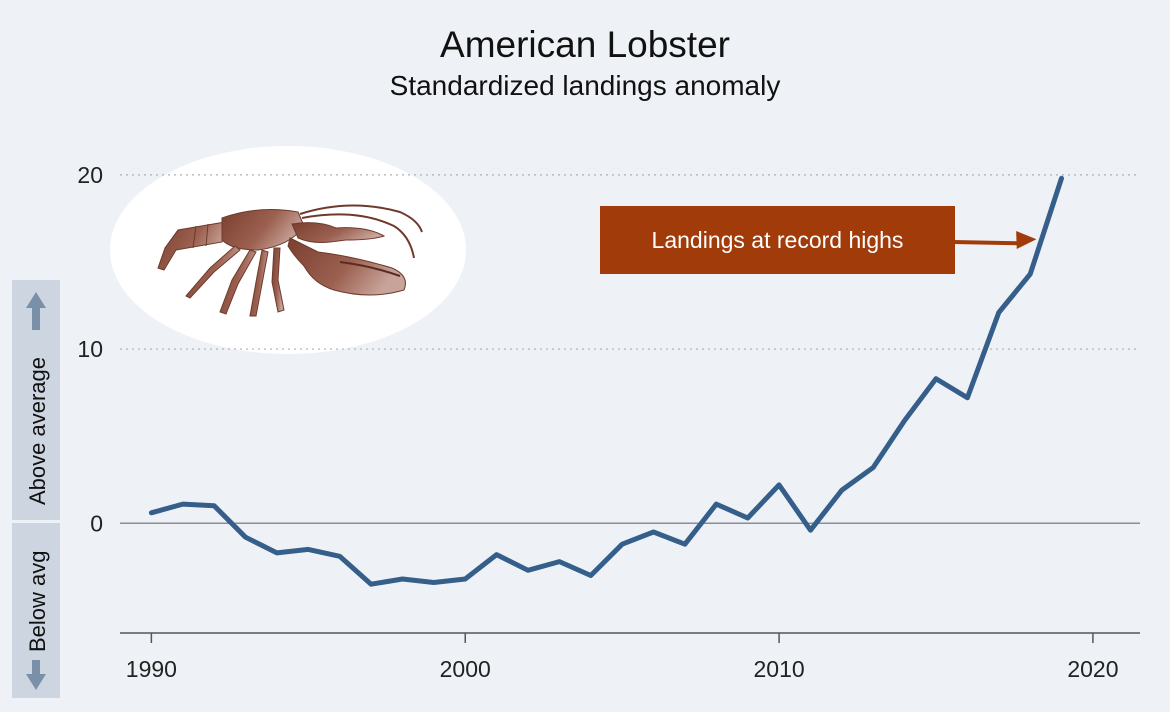  Describe the element at coordinates (465, 669) in the screenshot. I see `x-tick-label: 2000` at that location.